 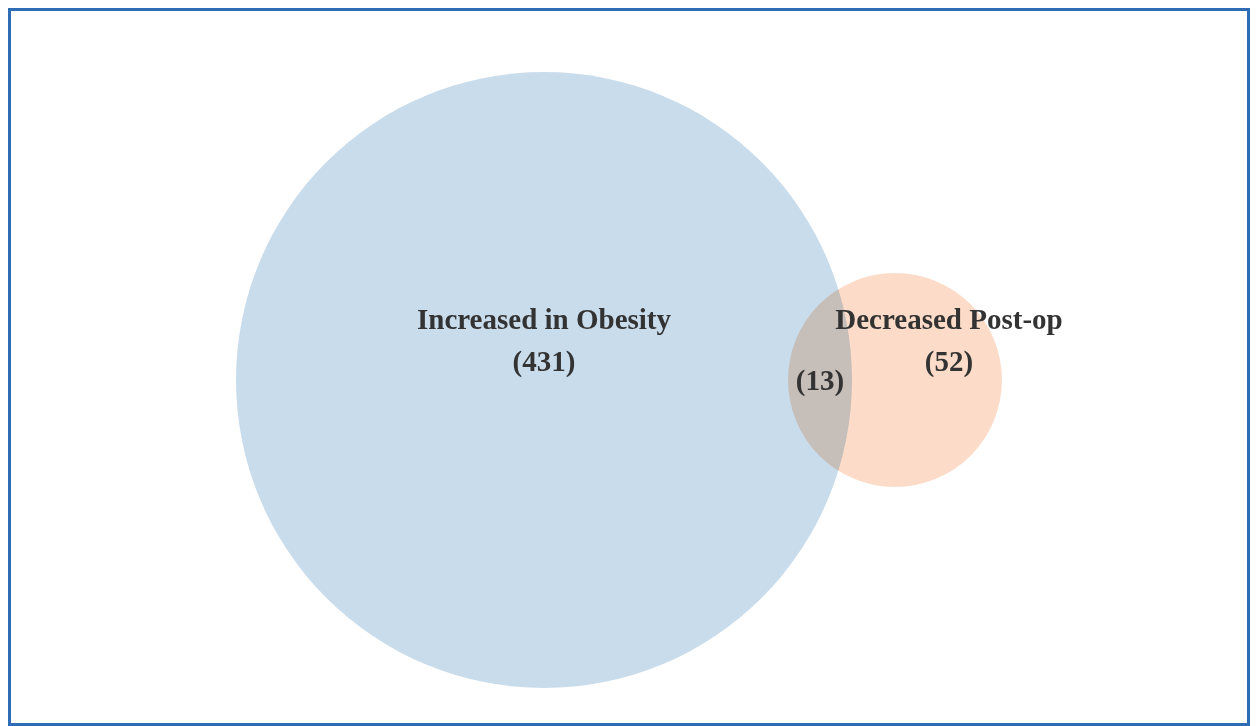 I want to click on category-label: Increased in Obesity, so click(x=544, y=319).